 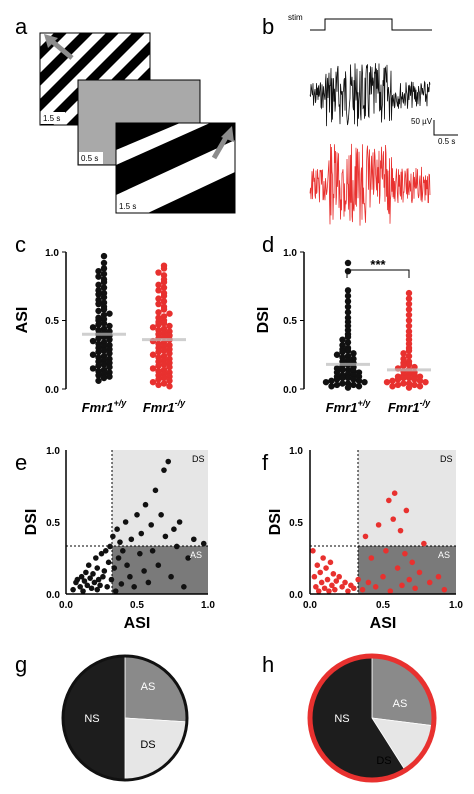 What do you see at coordinates (52, 253) in the screenshot?
I see `ytick-label-1: 1.0` at bounding box center [52, 253].